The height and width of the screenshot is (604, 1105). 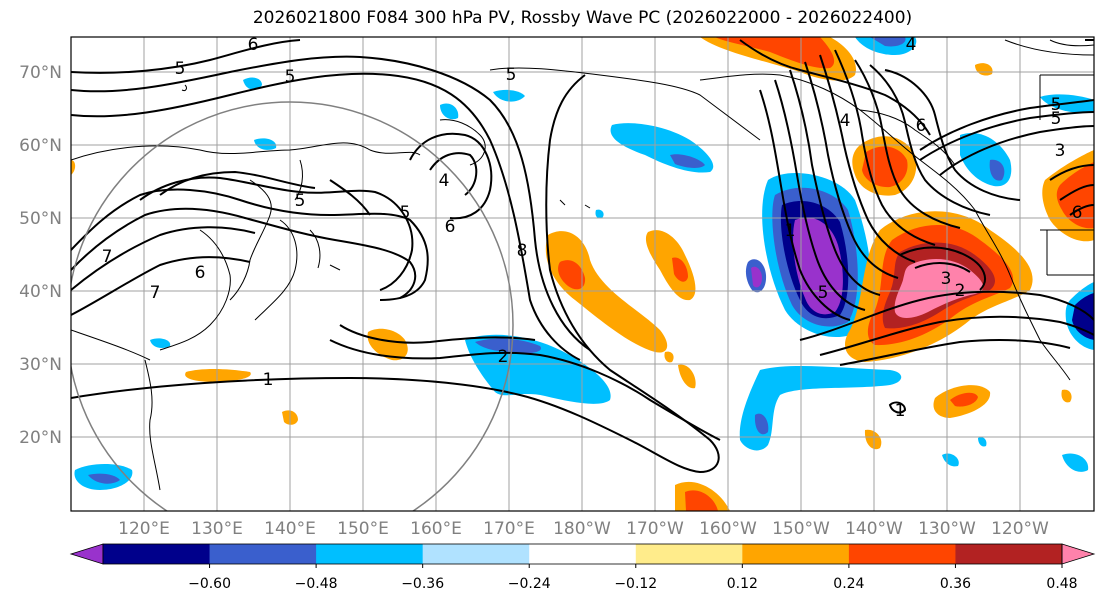 I want to click on lon-tick-label: 180°W, so click(x=582, y=529).